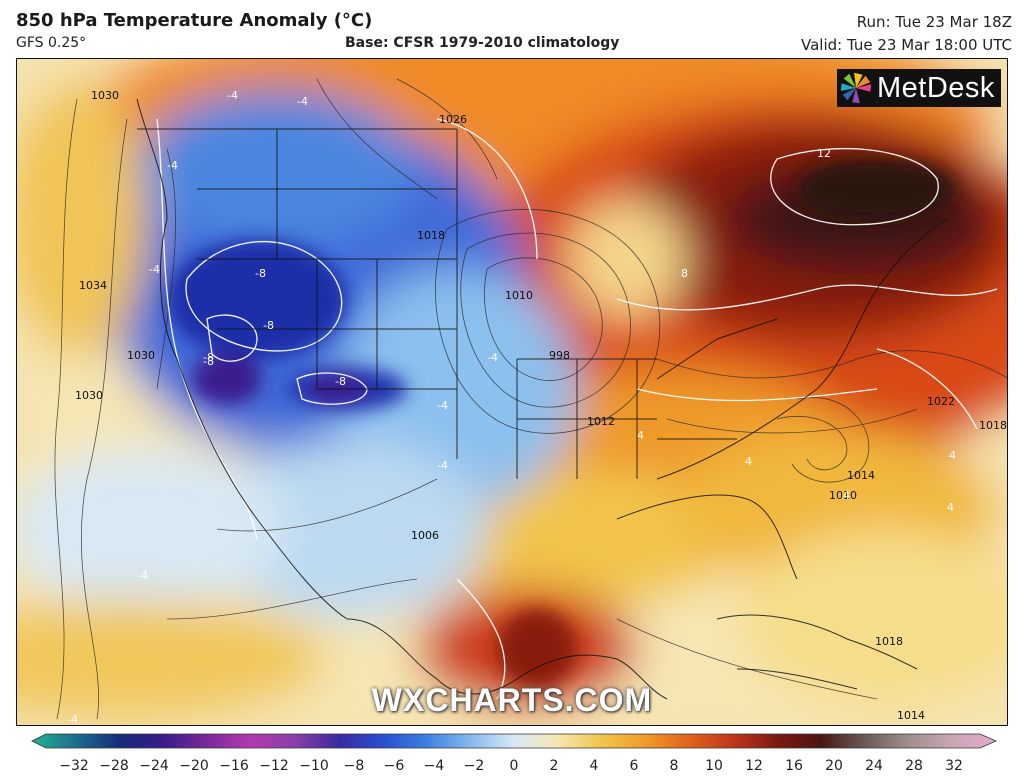  Describe the element at coordinates (514, 741) in the screenshot. I see `legend-color-bar` at that location.